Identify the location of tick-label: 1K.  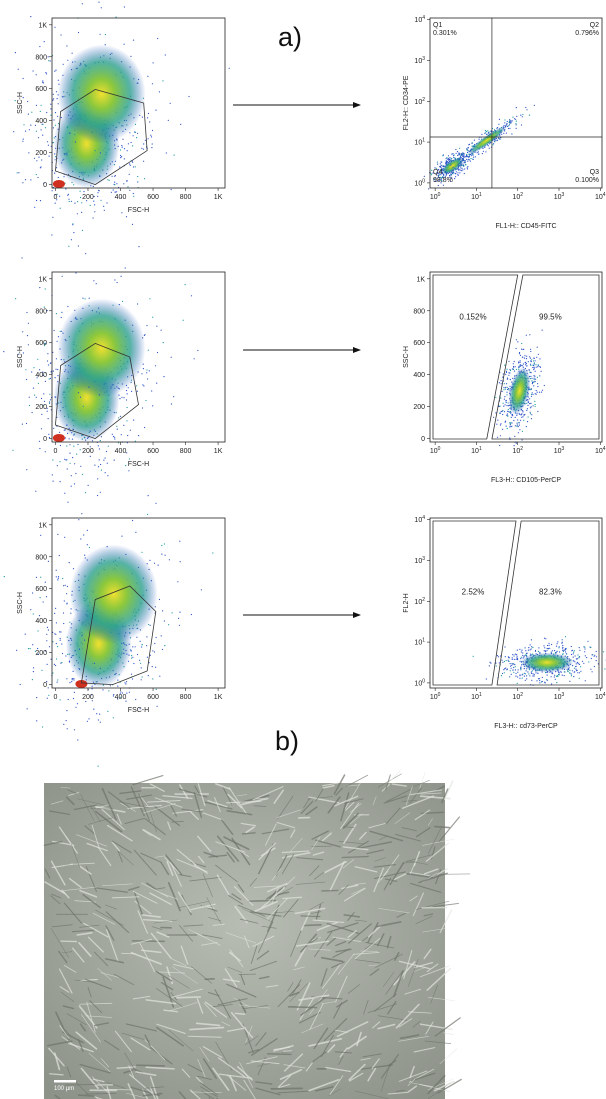
(218, 697).